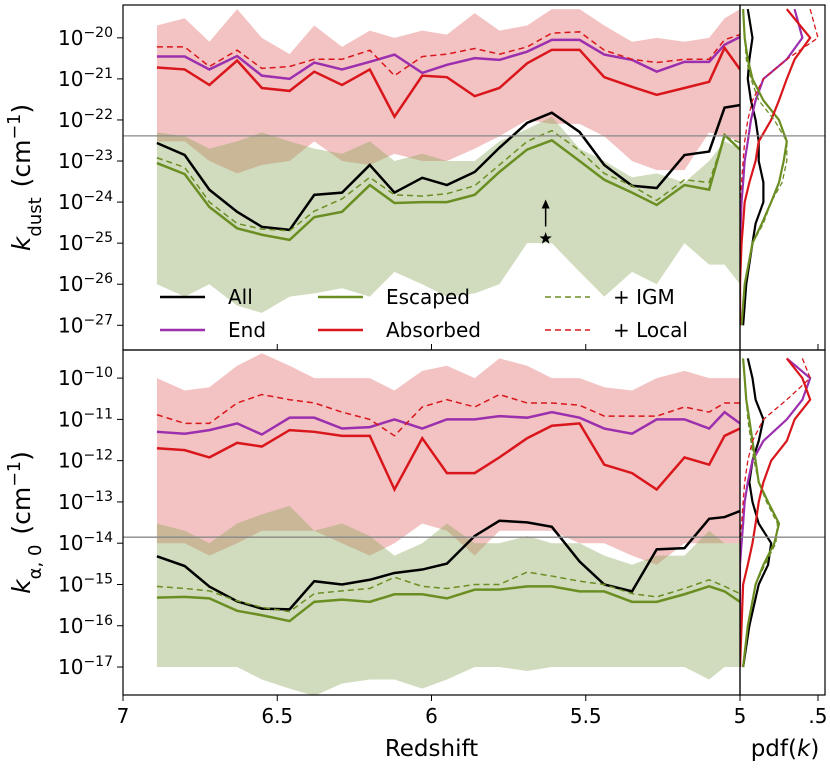  I want to click on y-tick-label: 10−27, so click(85, 324).